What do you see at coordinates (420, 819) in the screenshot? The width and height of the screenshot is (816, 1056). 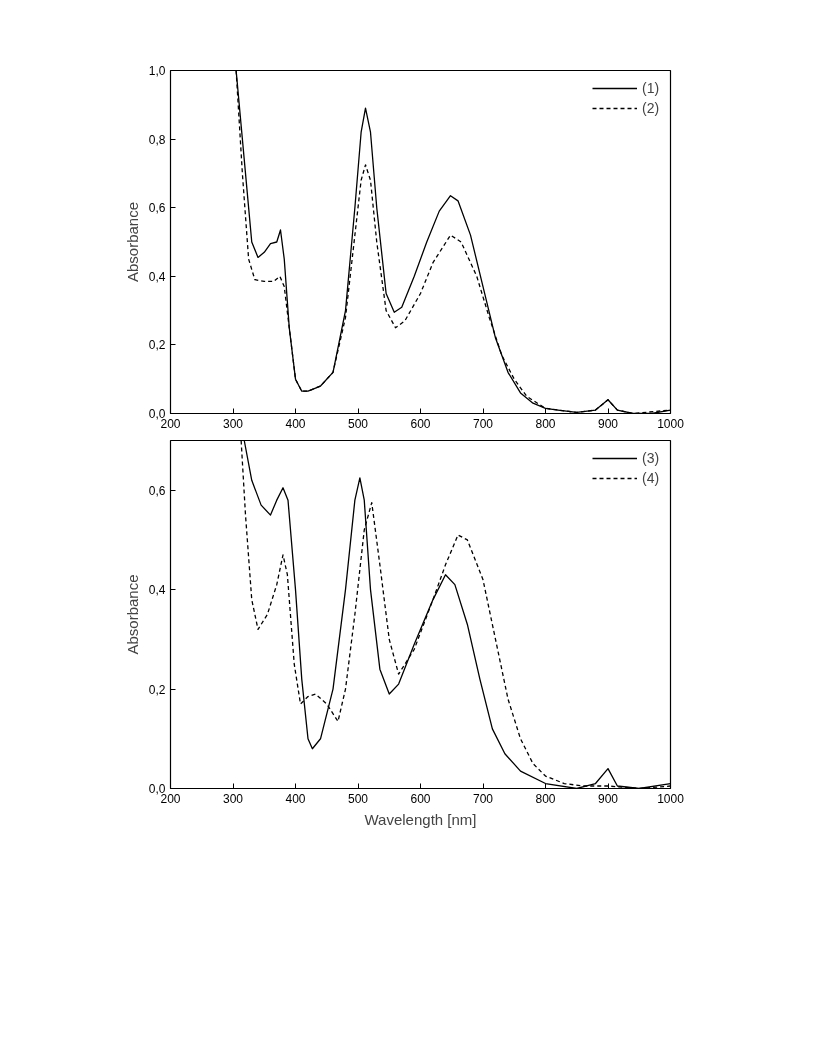 I see `x-axis-title: Wavelength [nm]` at bounding box center [420, 819].